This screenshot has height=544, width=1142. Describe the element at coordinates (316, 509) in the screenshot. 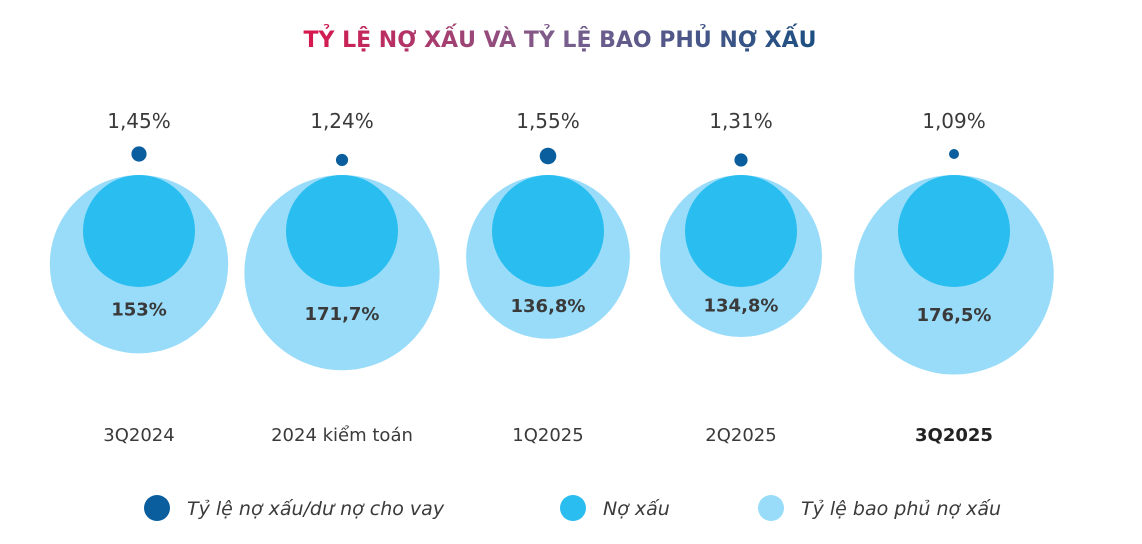

I see `legend-label: Tỷ lệ nợ xấu/dư nợ cho vay` at that location.